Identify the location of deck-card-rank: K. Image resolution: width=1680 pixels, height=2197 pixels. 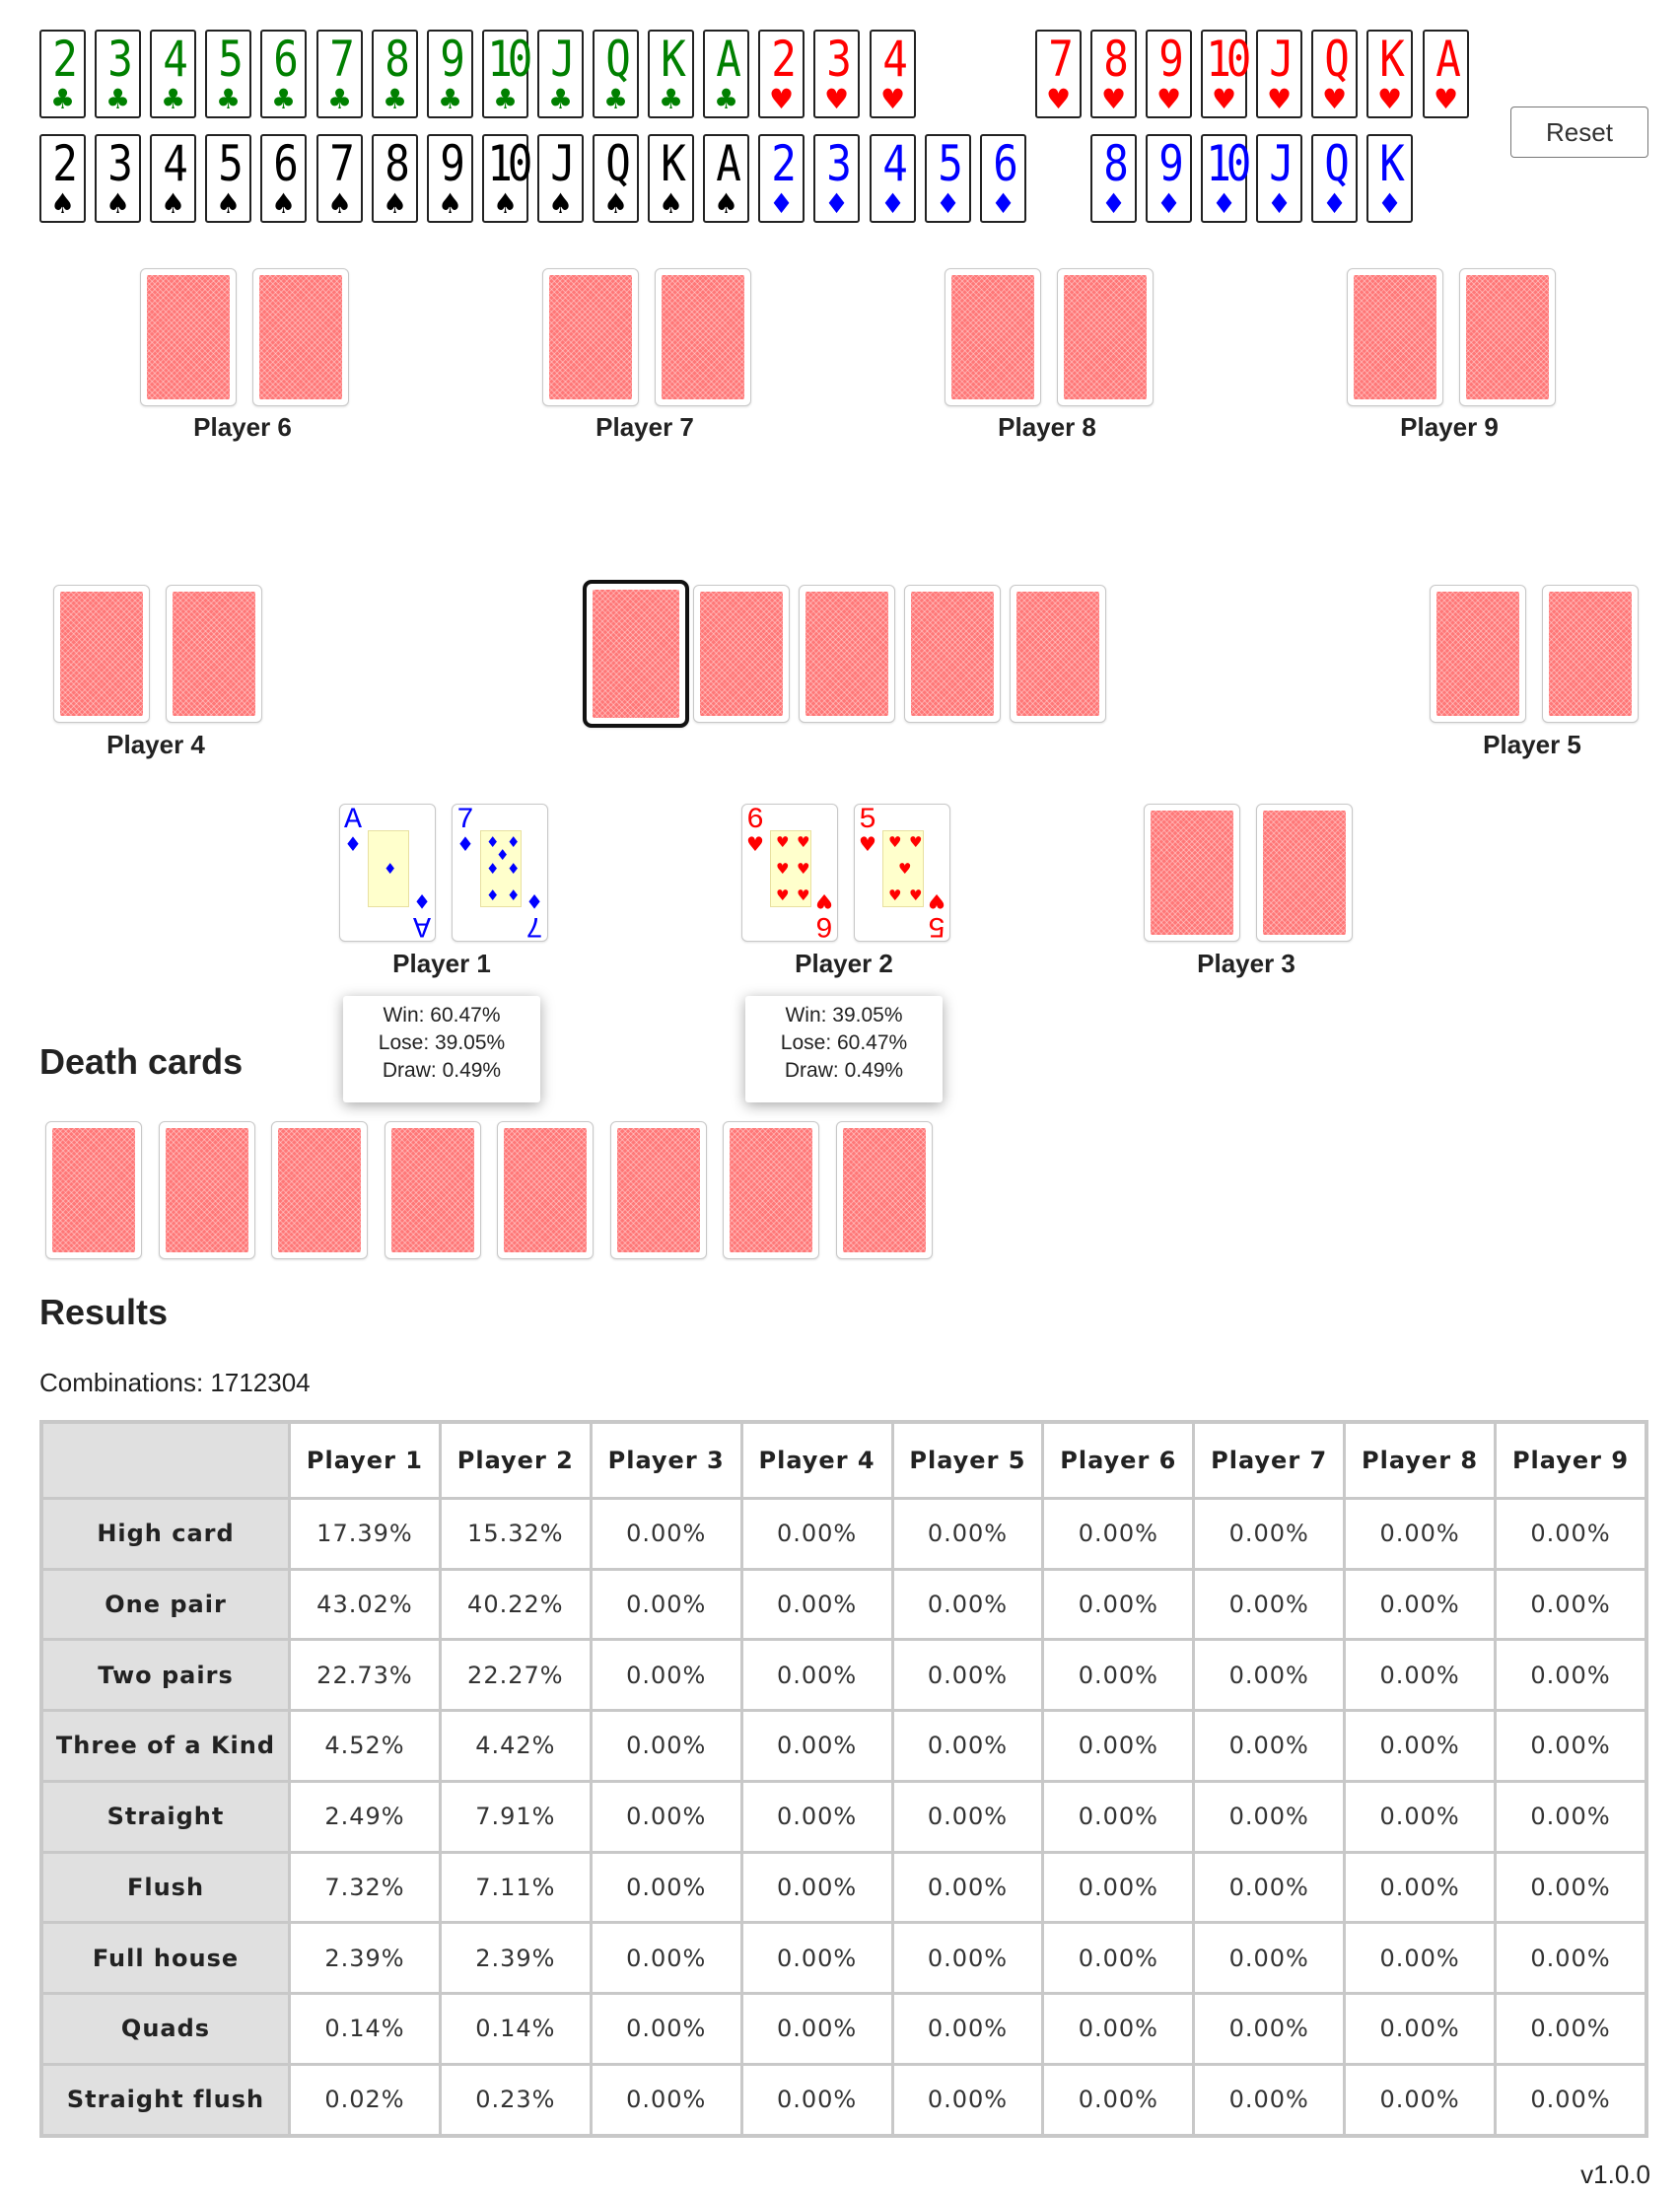
(1392, 59).